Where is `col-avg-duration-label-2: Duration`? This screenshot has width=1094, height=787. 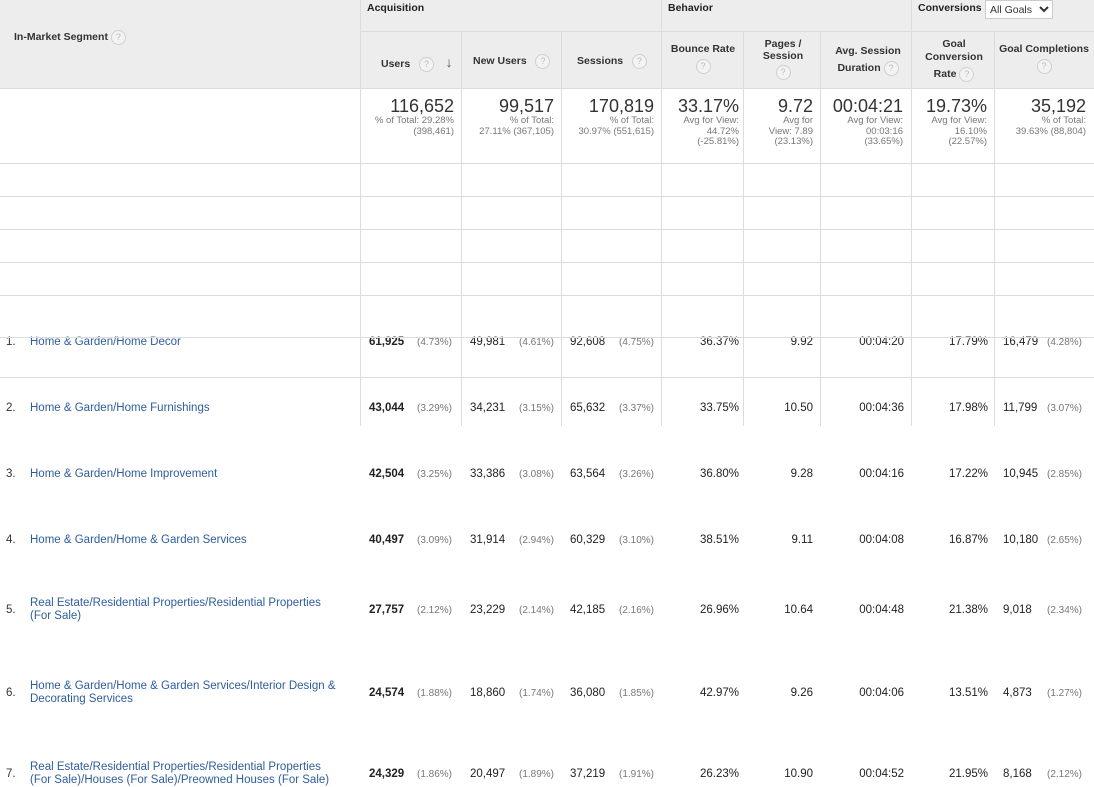
col-avg-duration-label-2: Duration is located at coordinates (859, 68).